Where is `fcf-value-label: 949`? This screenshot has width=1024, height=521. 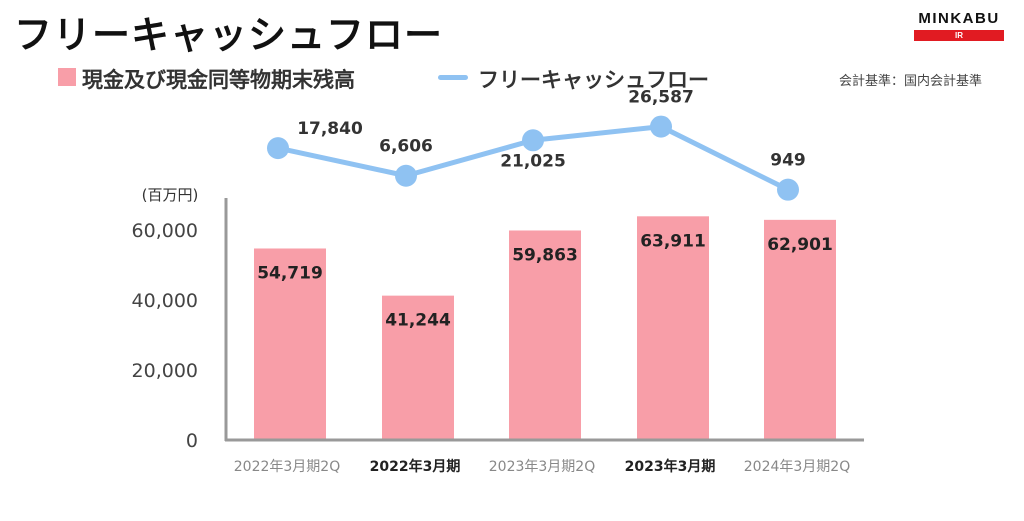 fcf-value-label: 949 is located at coordinates (788, 161).